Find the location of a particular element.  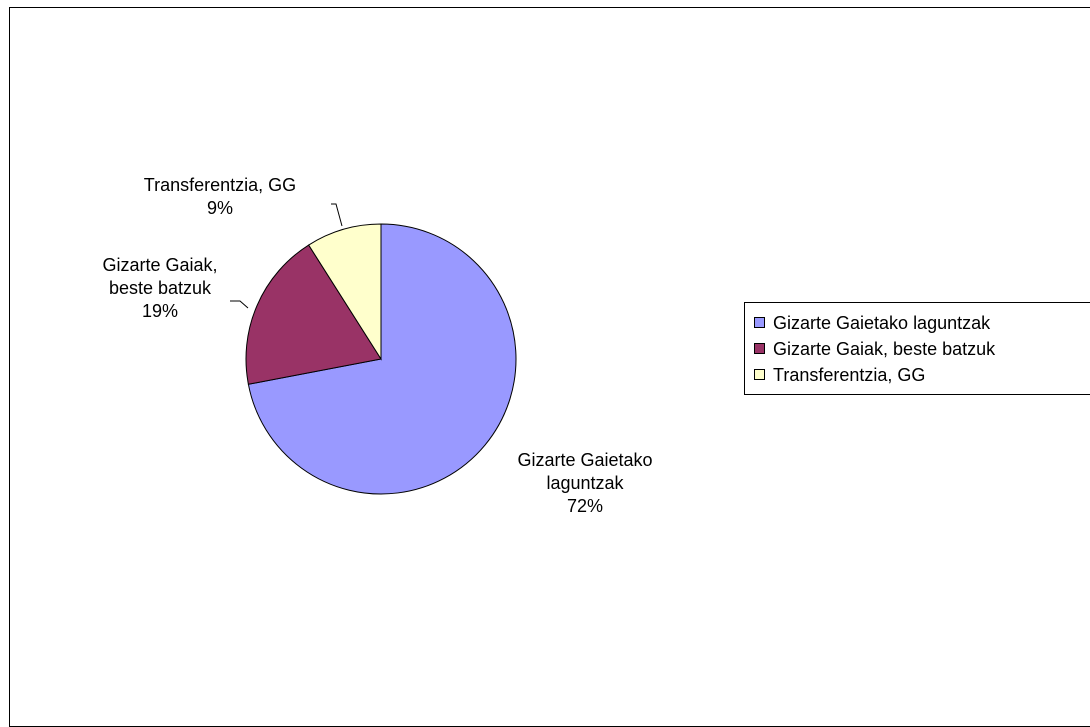

pie-chart is located at coordinates (373, 349).